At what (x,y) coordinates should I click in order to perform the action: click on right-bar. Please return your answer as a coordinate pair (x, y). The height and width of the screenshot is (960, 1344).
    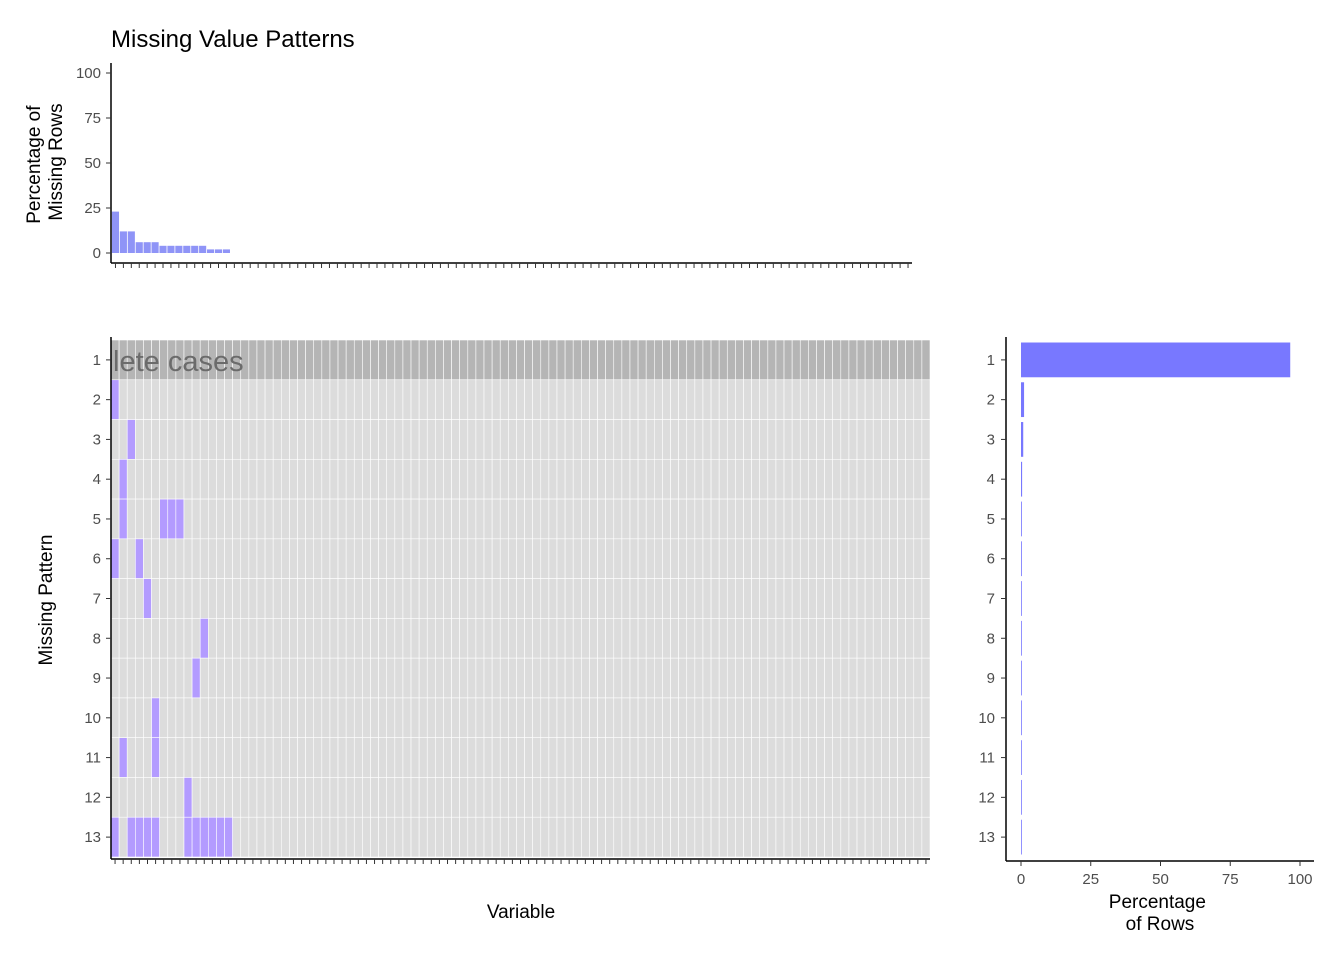
    Looking at the image, I should click on (1021, 598).